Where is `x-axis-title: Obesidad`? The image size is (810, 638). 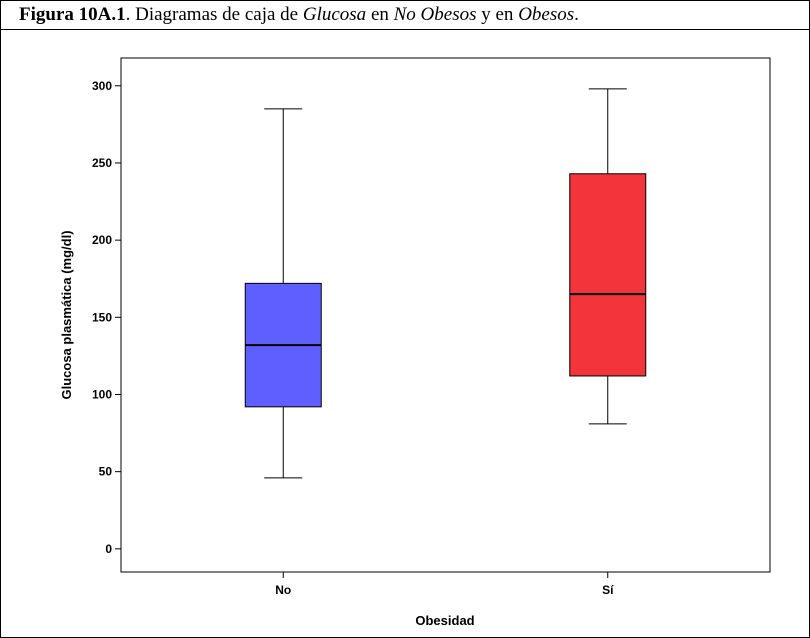 x-axis-title: Obesidad is located at coordinates (444, 620).